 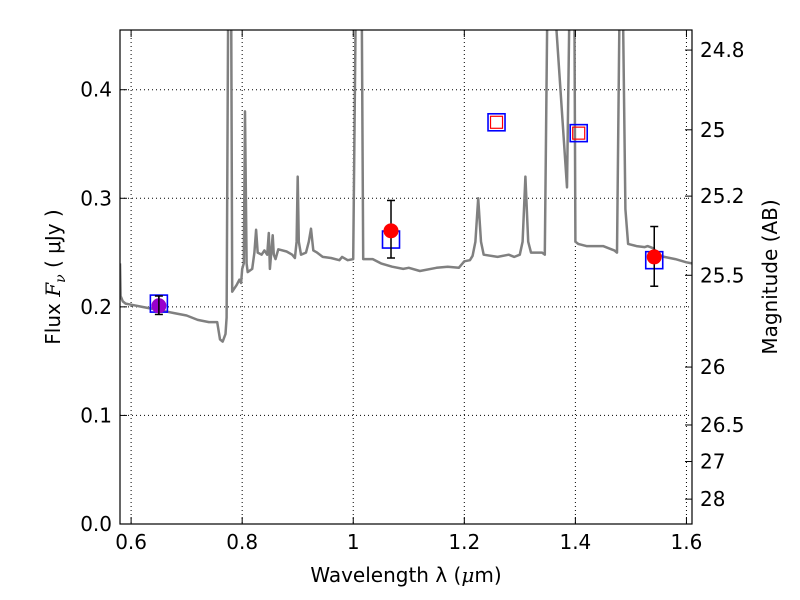 I want to click on magnitude-axis-label: Magnitude (AB), so click(x=770, y=276).